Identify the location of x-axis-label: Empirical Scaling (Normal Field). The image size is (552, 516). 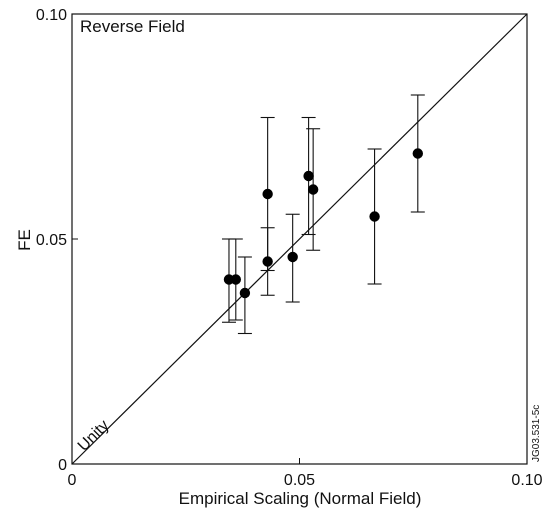
(300, 498).